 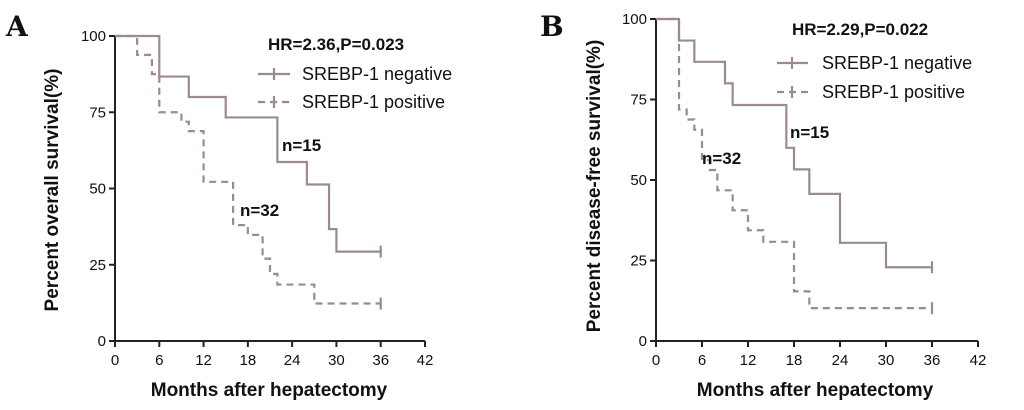 What do you see at coordinates (248, 143) in the screenshot?
I see `series-negative-line-a` at bounding box center [248, 143].